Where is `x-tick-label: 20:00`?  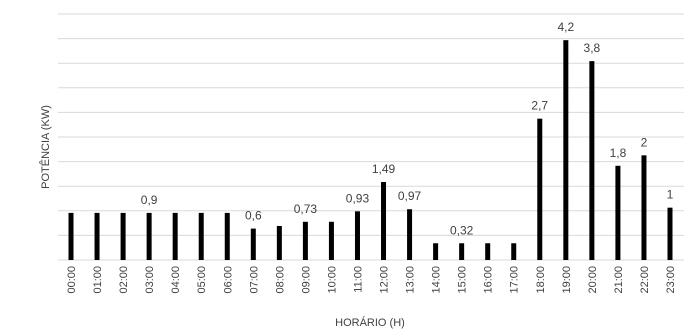 x-tick-label: 20:00 is located at coordinates (593, 280).